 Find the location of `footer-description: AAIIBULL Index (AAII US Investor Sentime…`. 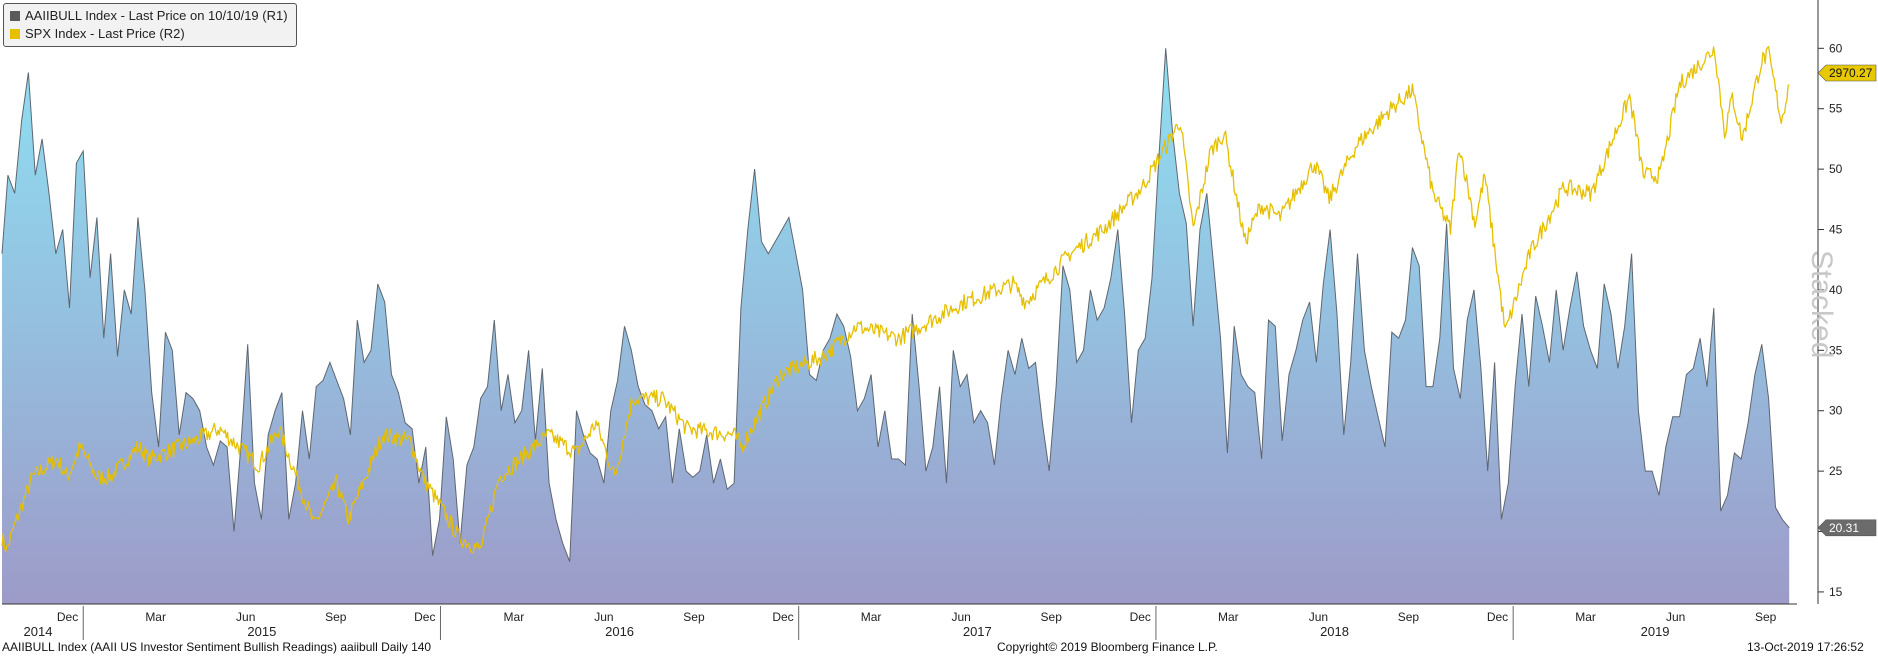

footer-description: AAIIBULL Index (AAII US Investor Sentime… is located at coordinates (217, 647).